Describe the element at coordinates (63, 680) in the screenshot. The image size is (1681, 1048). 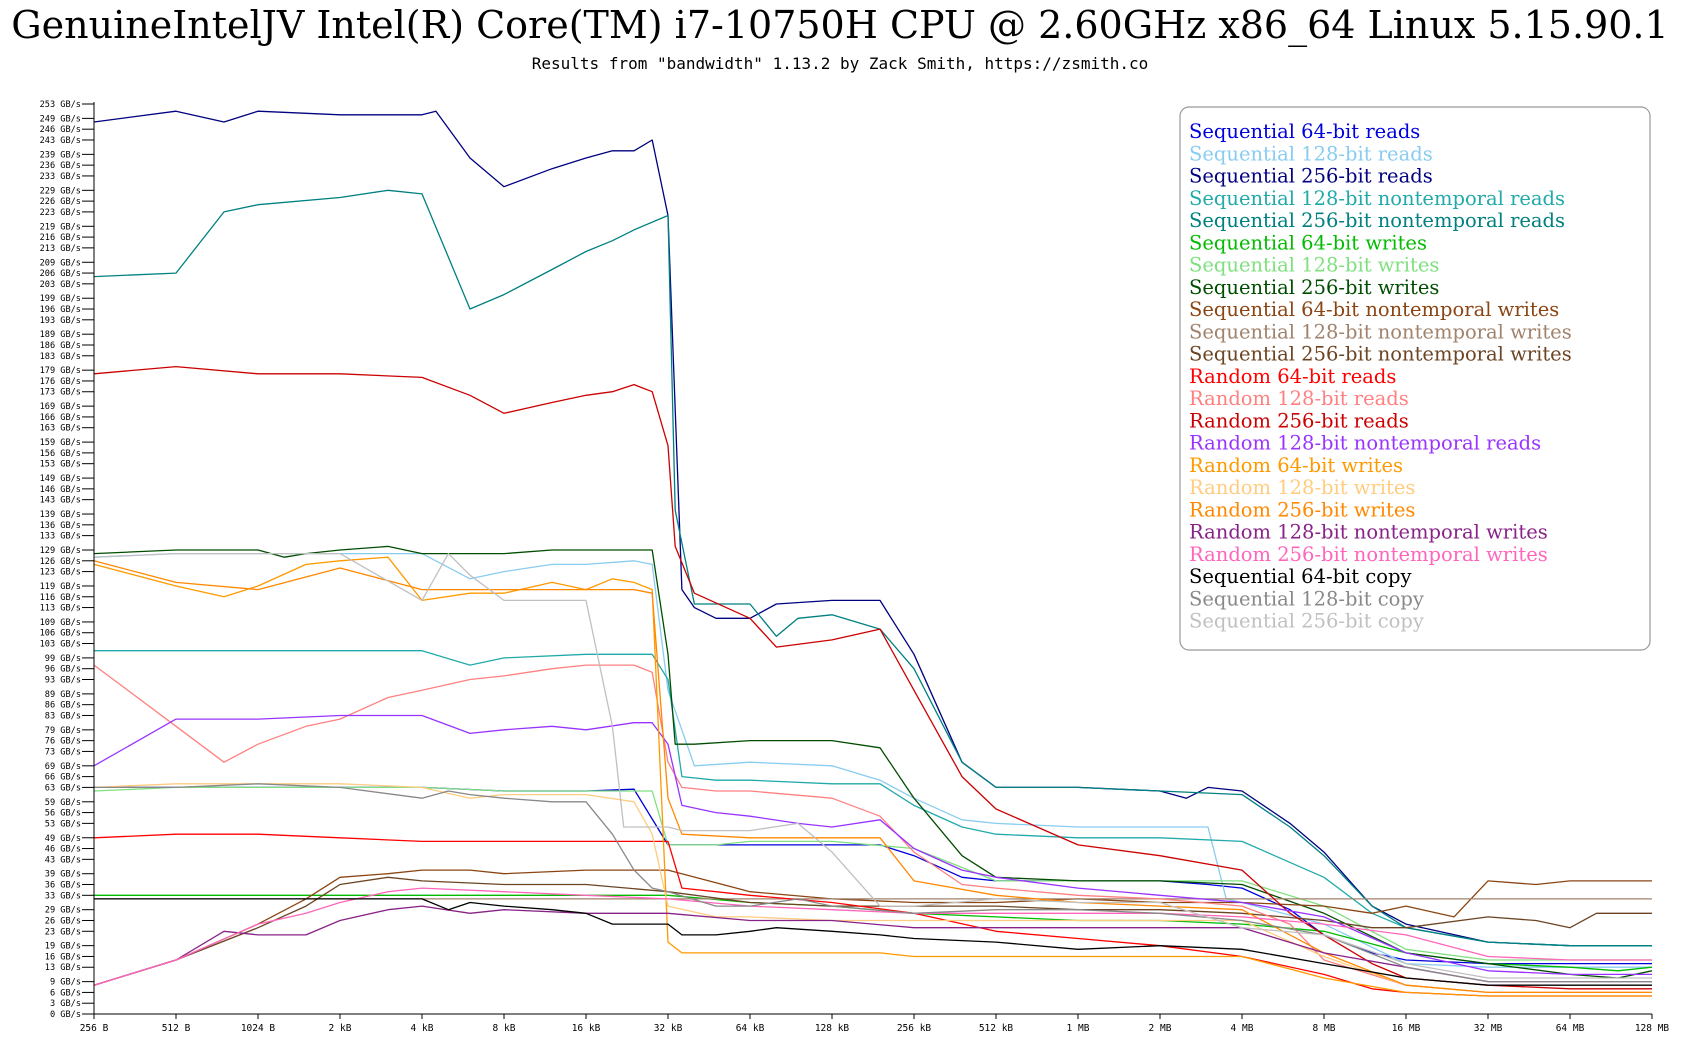
I see `y-tick-label: 93 GB/s` at that location.